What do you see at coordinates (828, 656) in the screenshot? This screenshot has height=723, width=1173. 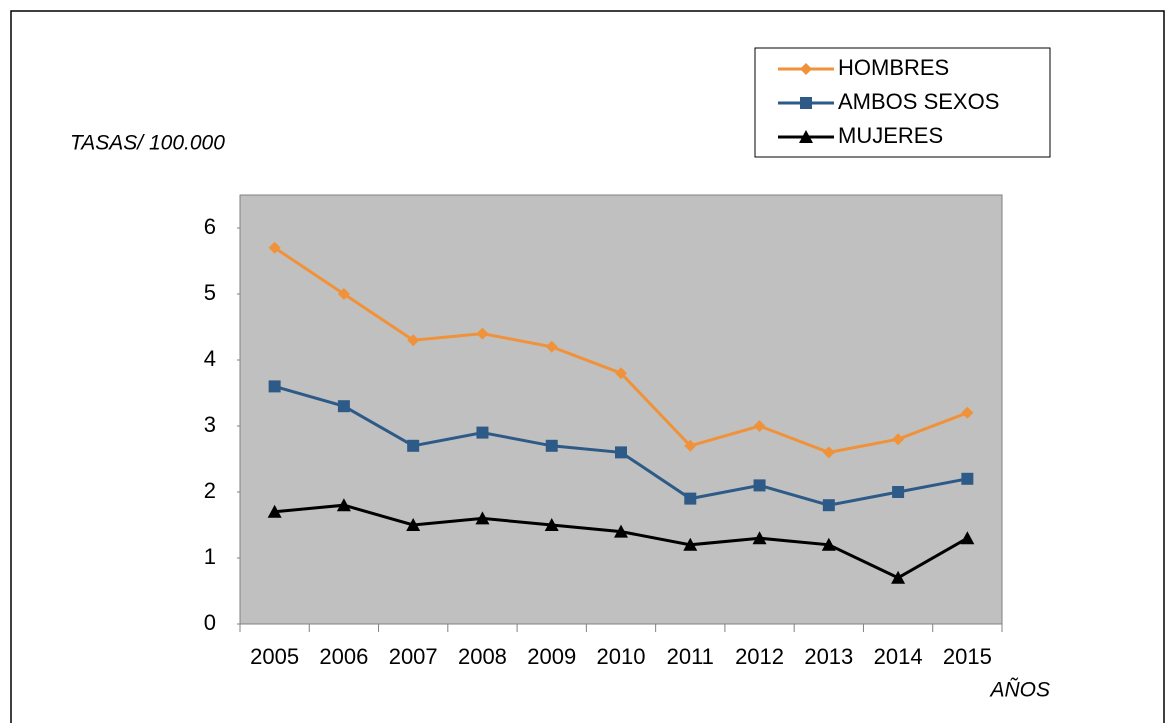 I see `x-tick-label: 2013` at bounding box center [828, 656].